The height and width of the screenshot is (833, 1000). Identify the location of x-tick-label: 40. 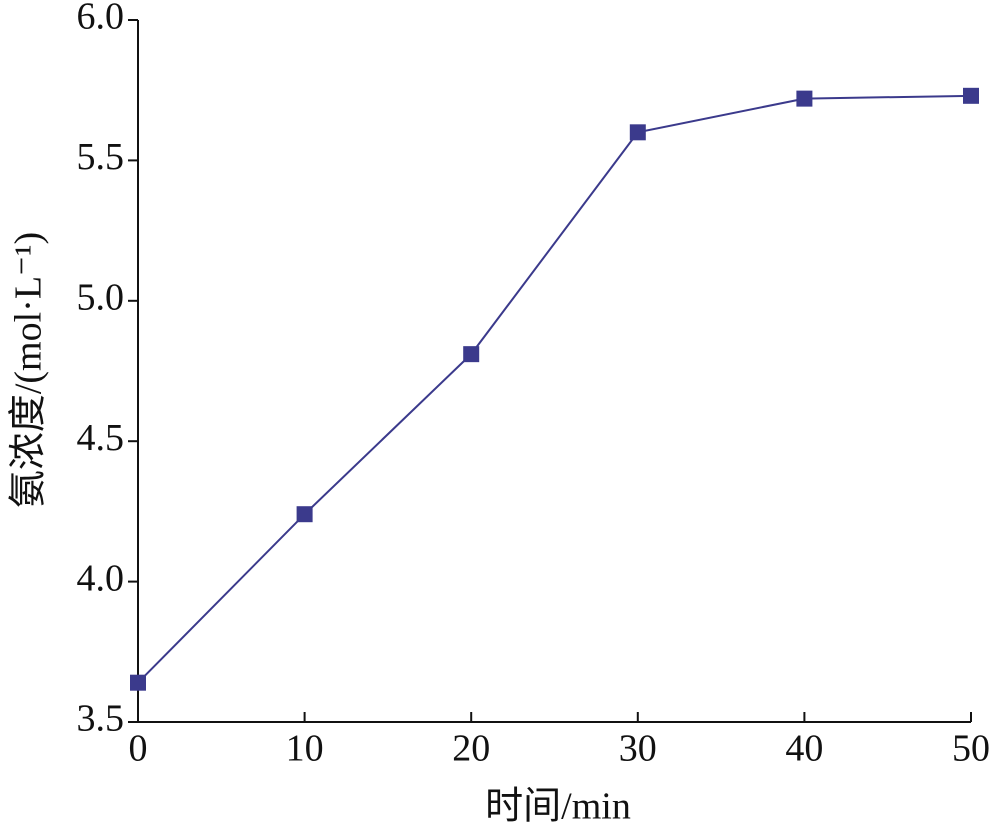
(804, 749).